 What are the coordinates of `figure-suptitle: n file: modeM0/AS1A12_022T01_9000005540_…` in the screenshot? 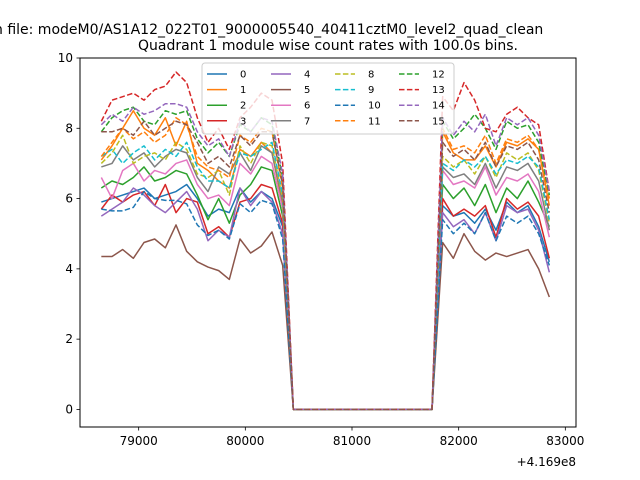 It's located at (271, 30).